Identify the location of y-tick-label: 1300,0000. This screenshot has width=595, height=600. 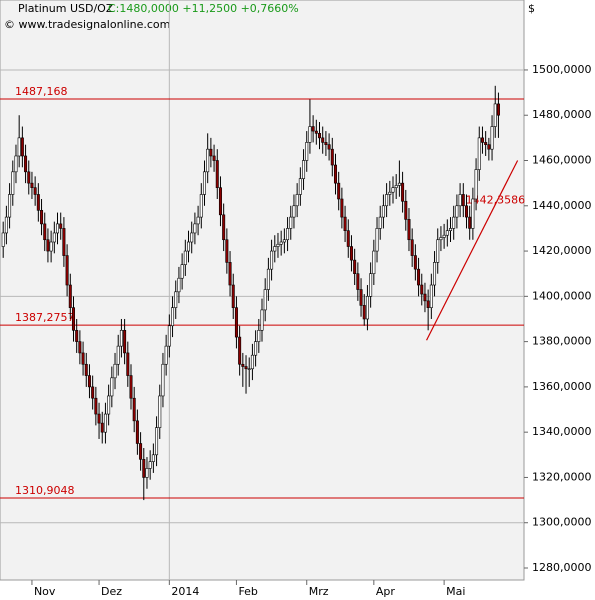
(562, 522).